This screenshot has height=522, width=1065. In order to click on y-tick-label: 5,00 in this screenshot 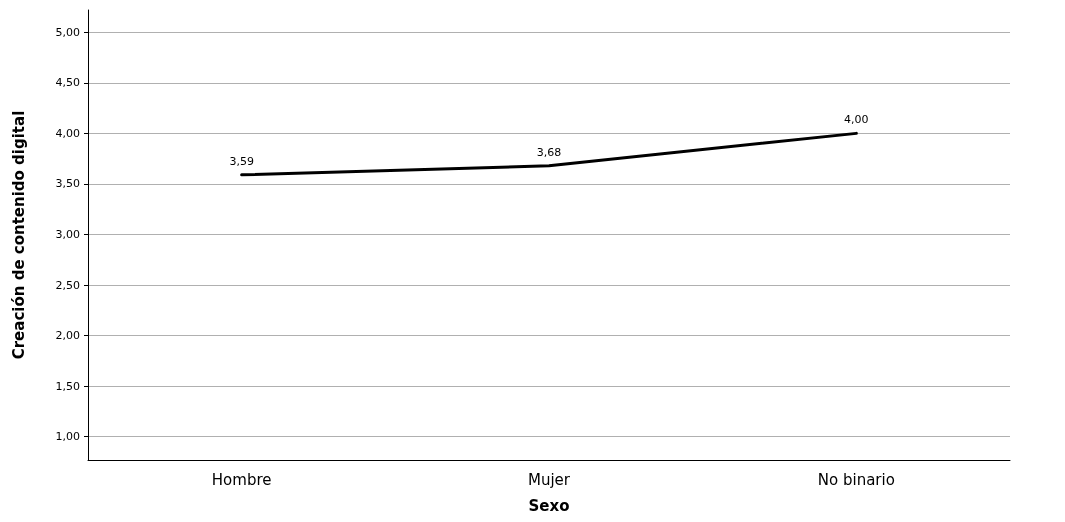, I will do `click(67, 32)`.